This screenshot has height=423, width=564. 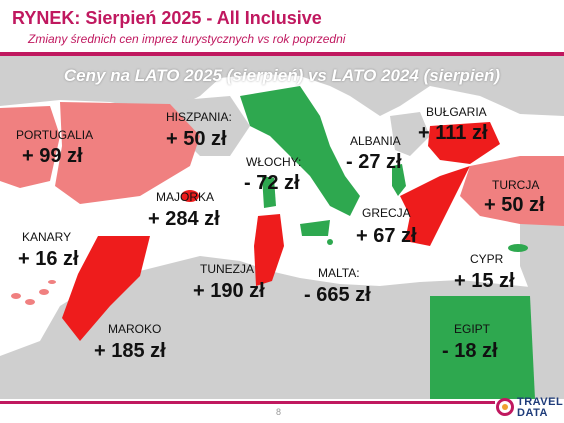 I want to click on label-tunezja-value: + 190 zł, so click(x=229, y=291).